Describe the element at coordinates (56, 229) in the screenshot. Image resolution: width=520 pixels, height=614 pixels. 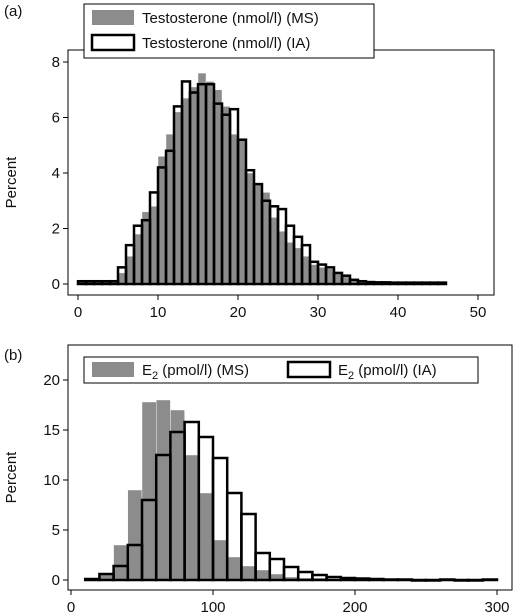
I see `y-tick-label: 2` at that location.